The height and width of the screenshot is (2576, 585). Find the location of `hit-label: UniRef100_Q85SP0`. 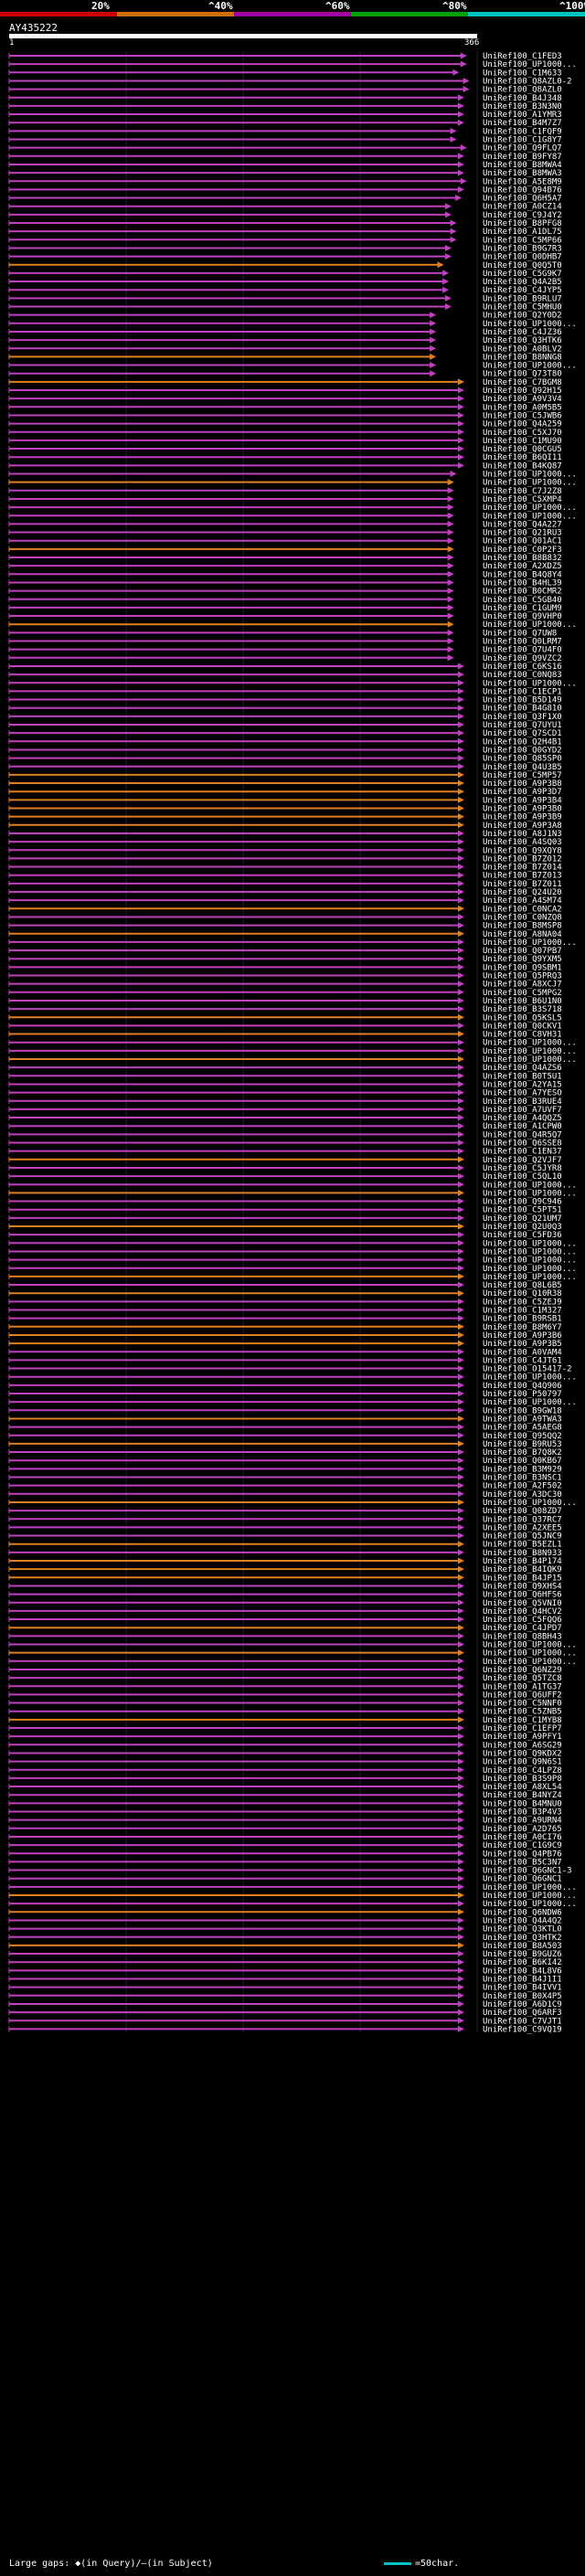

hit-label: UniRef100_Q85SP0 is located at coordinates (522, 759).